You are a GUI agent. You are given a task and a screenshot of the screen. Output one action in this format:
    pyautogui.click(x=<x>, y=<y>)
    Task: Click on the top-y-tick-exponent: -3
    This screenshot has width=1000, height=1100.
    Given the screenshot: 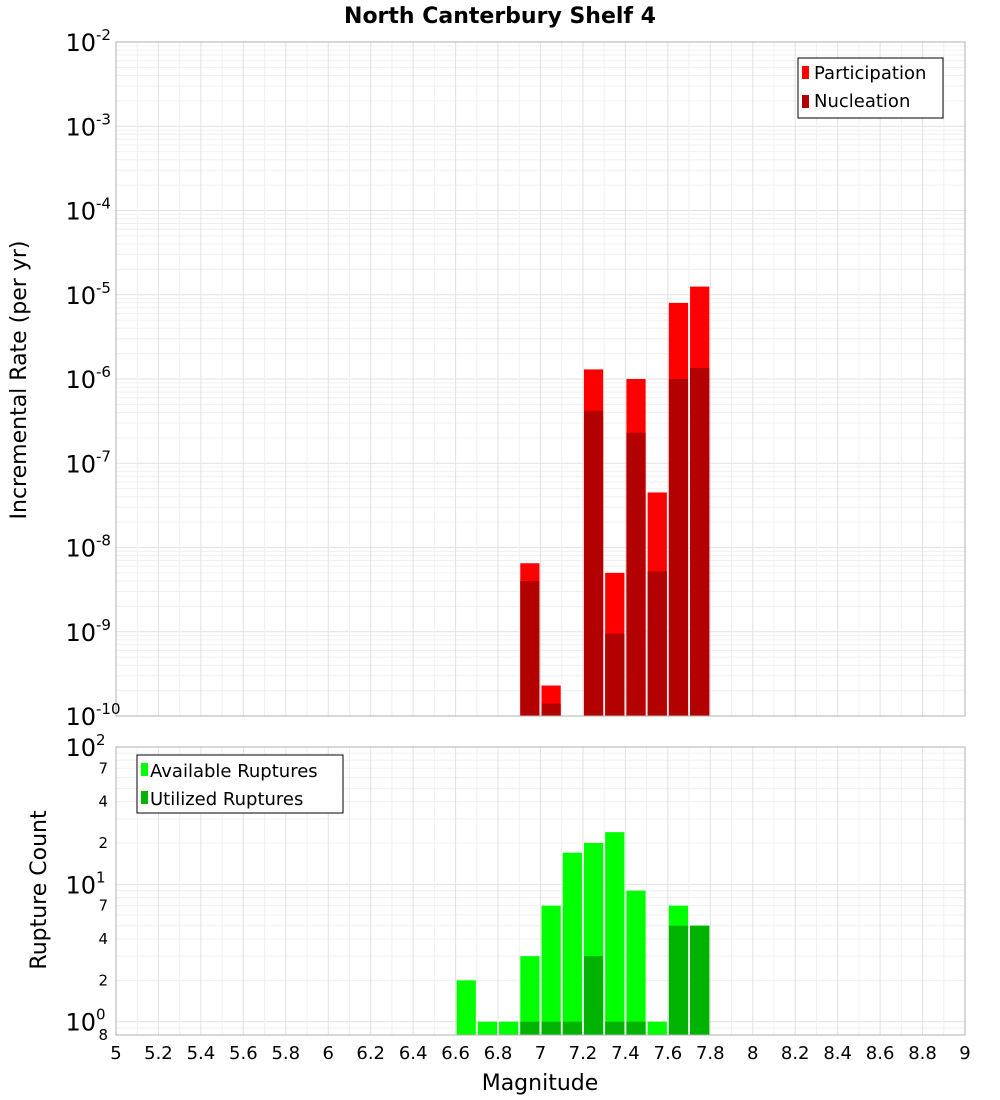 What is the action you would take?
    pyautogui.click(x=103, y=119)
    